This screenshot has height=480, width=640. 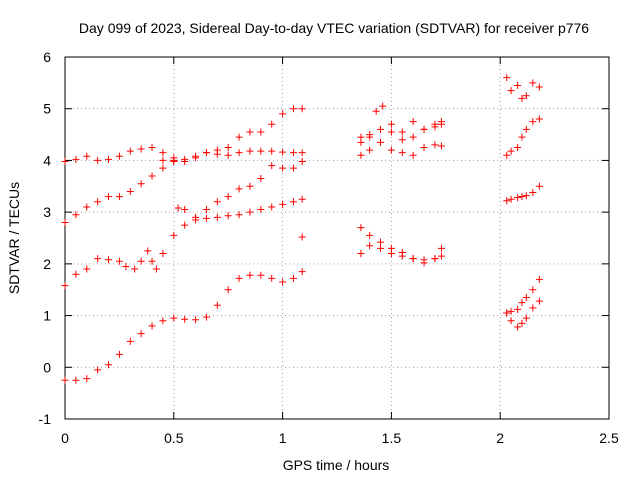 I want to click on y-tick-label: 2, so click(x=47, y=264).